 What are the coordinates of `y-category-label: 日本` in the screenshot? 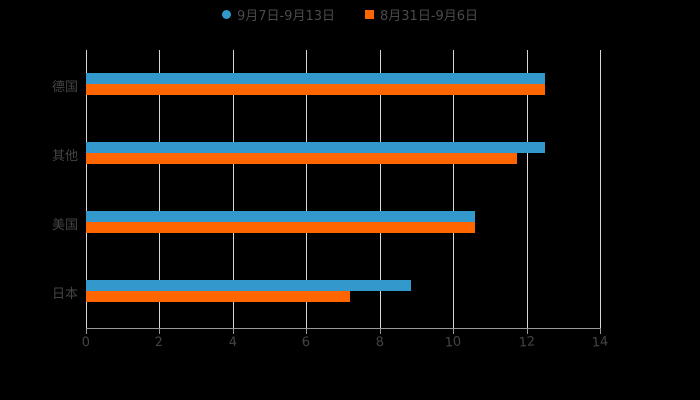 It's located at (64, 294).